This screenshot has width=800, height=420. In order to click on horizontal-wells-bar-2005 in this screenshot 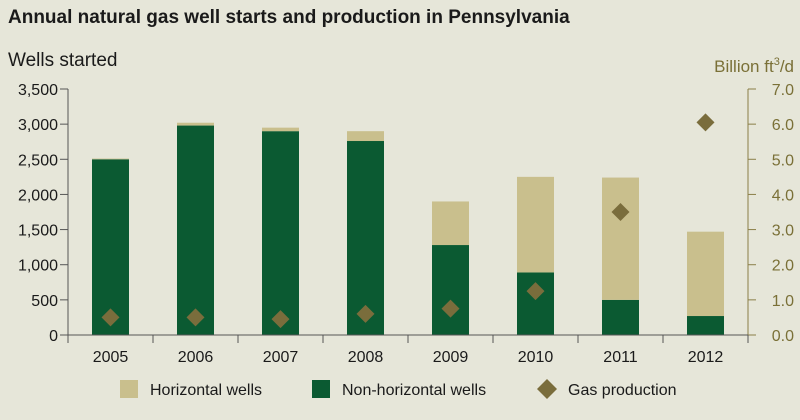, I will do `click(110, 159)`.